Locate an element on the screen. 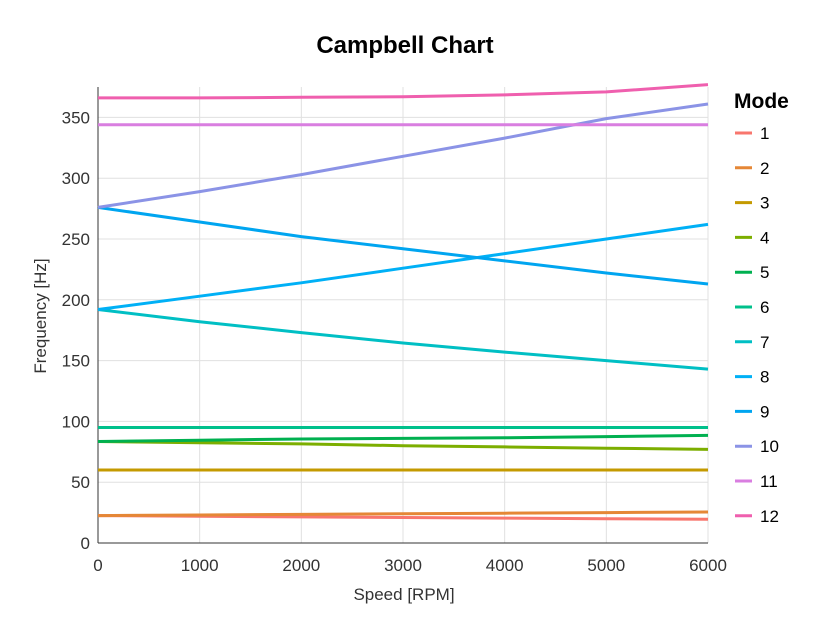 The image size is (840, 630). y-axis-label: Frequency [Hz] is located at coordinates (40, 315).